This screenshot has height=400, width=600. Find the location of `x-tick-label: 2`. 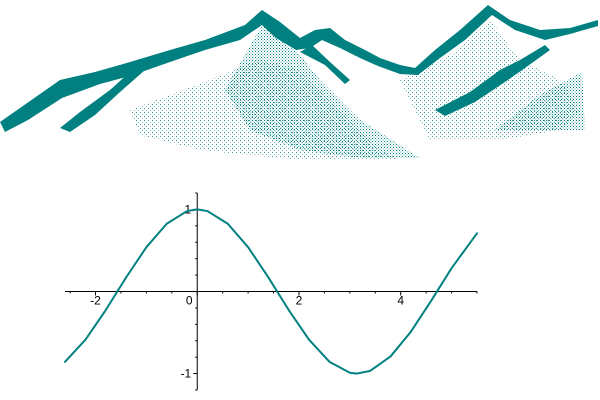

x-tick-label: 2 is located at coordinates (299, 301).